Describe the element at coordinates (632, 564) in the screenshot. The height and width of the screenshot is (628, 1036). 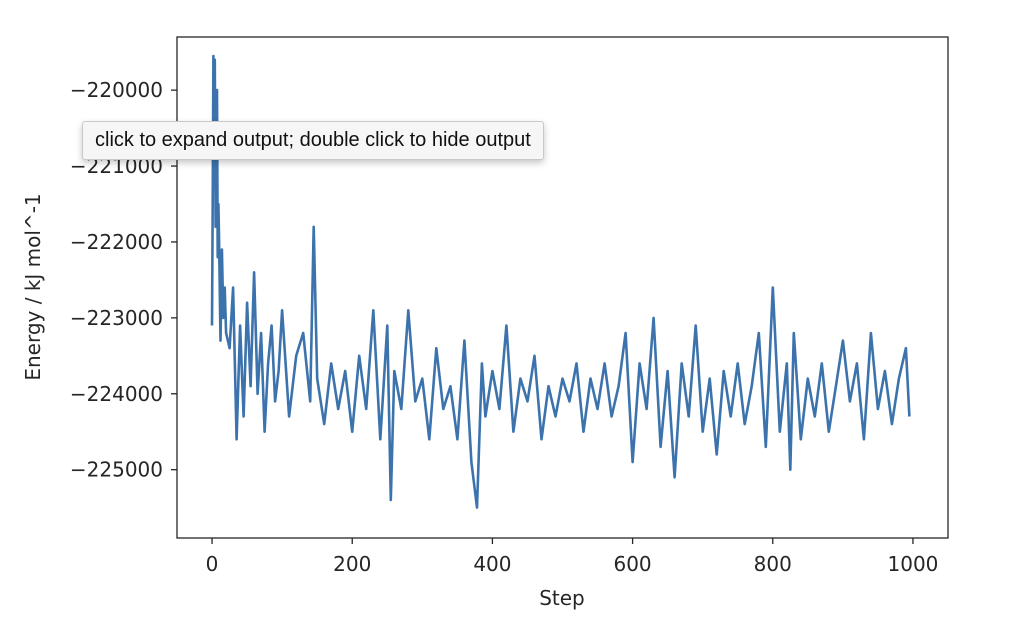
I see `x-tick-label: 600` at that location.